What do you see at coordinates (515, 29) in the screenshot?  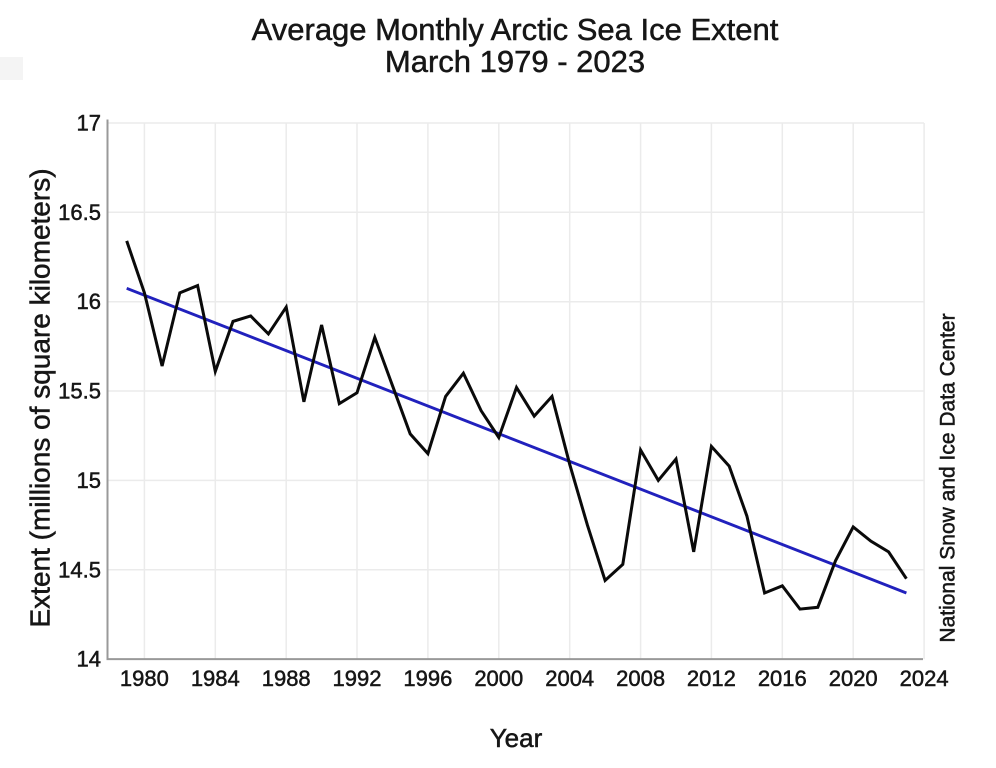 I see `svg-text:Average Monthly Arctic Sea Ice: Average Monthly Arctic Sea Ice Extent` at bounding box center [515, 29].